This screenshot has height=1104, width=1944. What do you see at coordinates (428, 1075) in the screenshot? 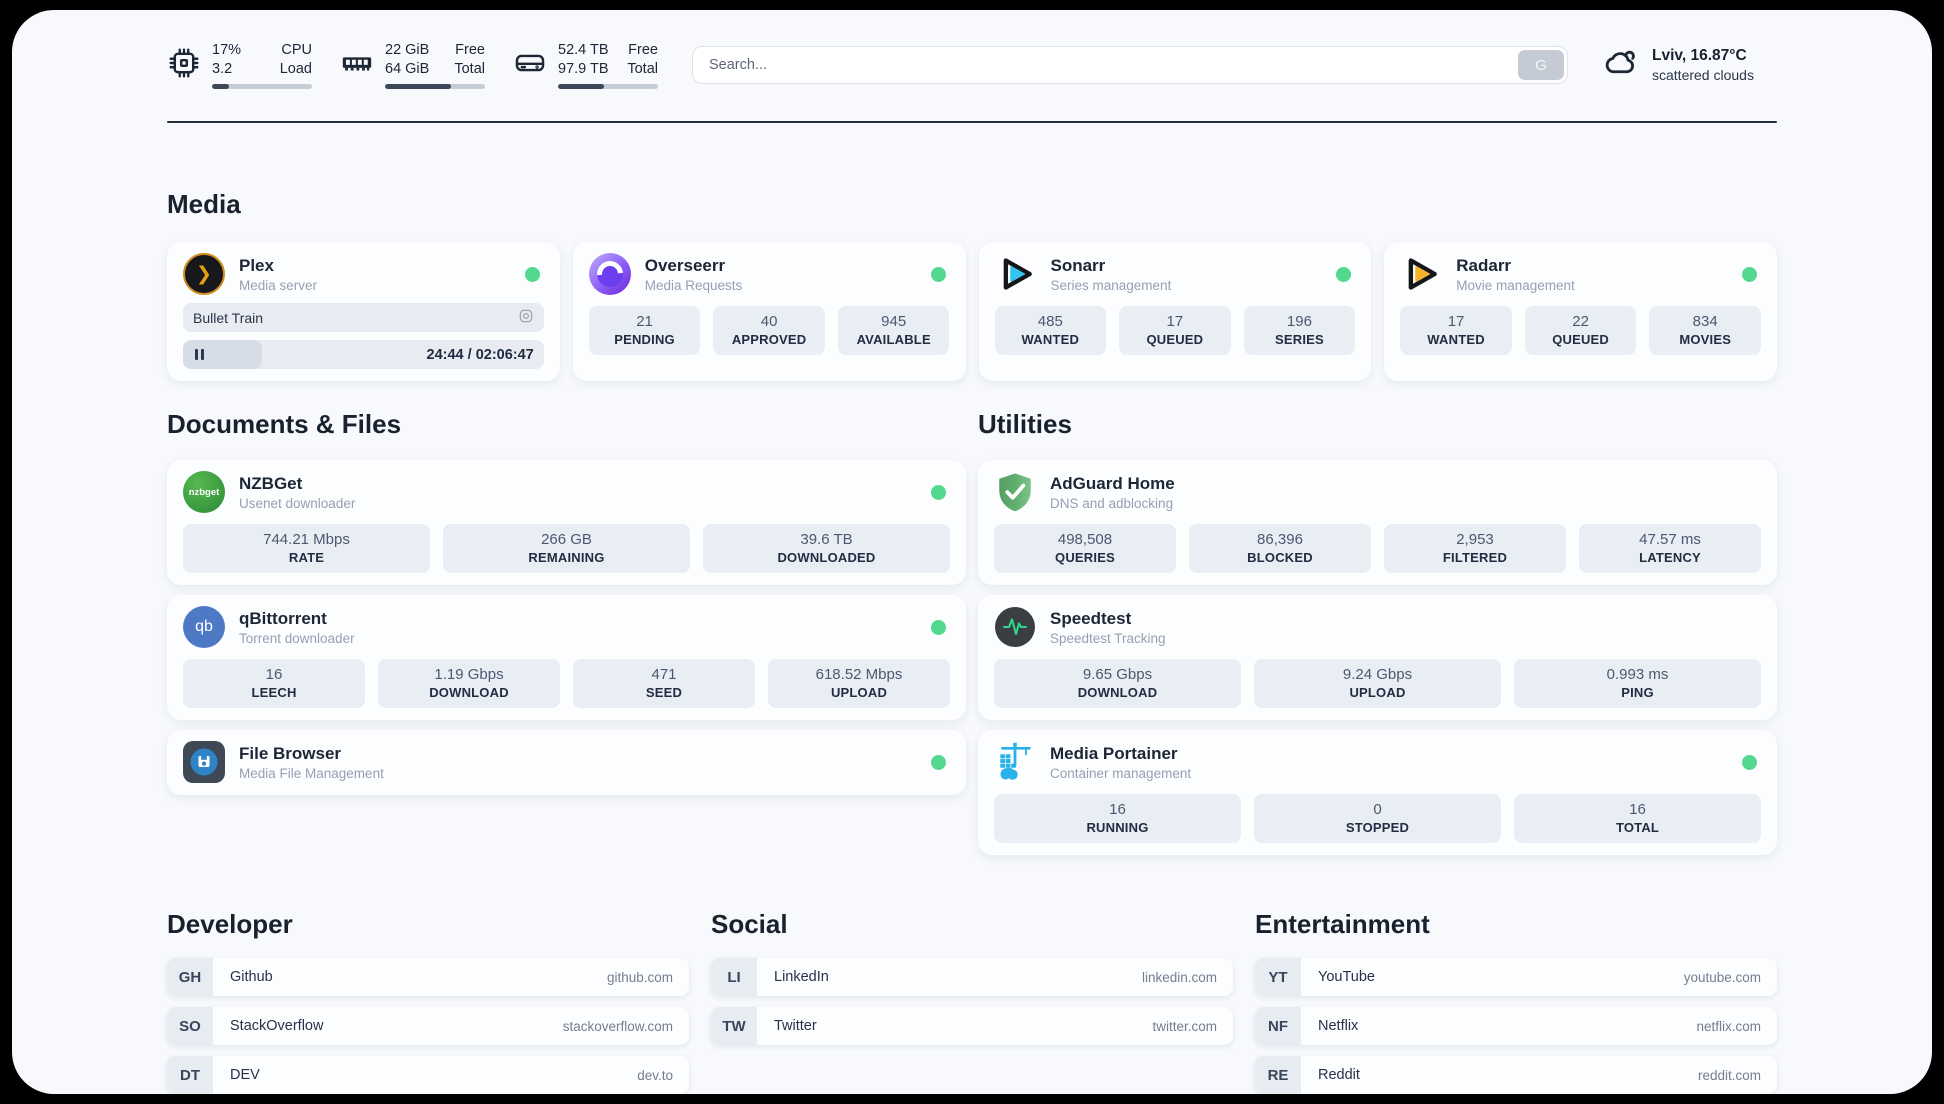
I see `bookmark-dev: DT DEV dev.to` at bounding box center [428, 1075].